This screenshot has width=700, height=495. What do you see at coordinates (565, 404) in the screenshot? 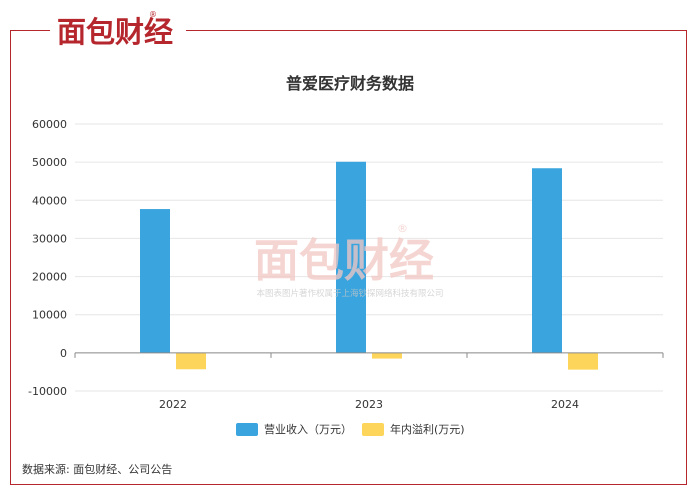
I see `x-tick-label: 2024` at bounding box center [565, 404].